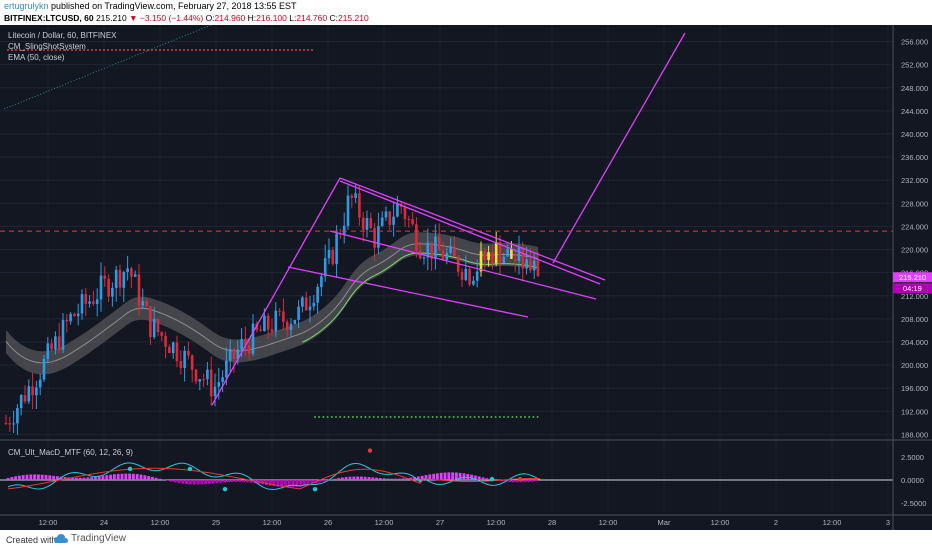  Describe the element at coordinates (496, 522) in the screenshot. I see `time-tick-label: 12:00` at that location.